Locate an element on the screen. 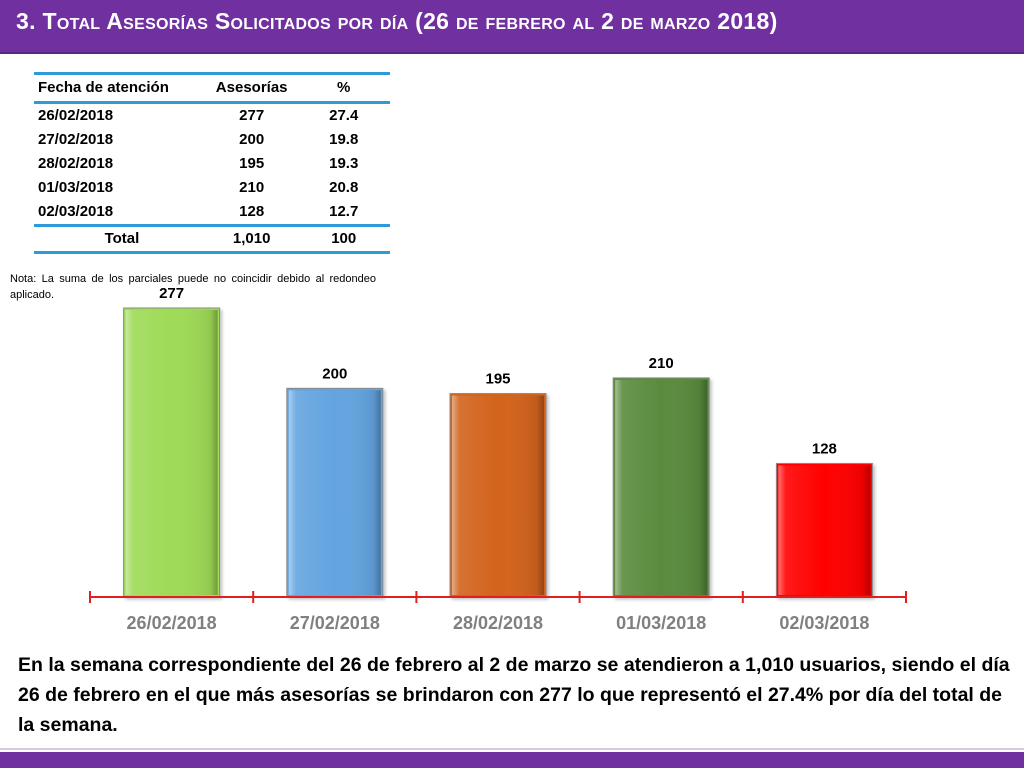  table-row: 27/02/2018 200 19.8 is located at coordinates (212, 140).